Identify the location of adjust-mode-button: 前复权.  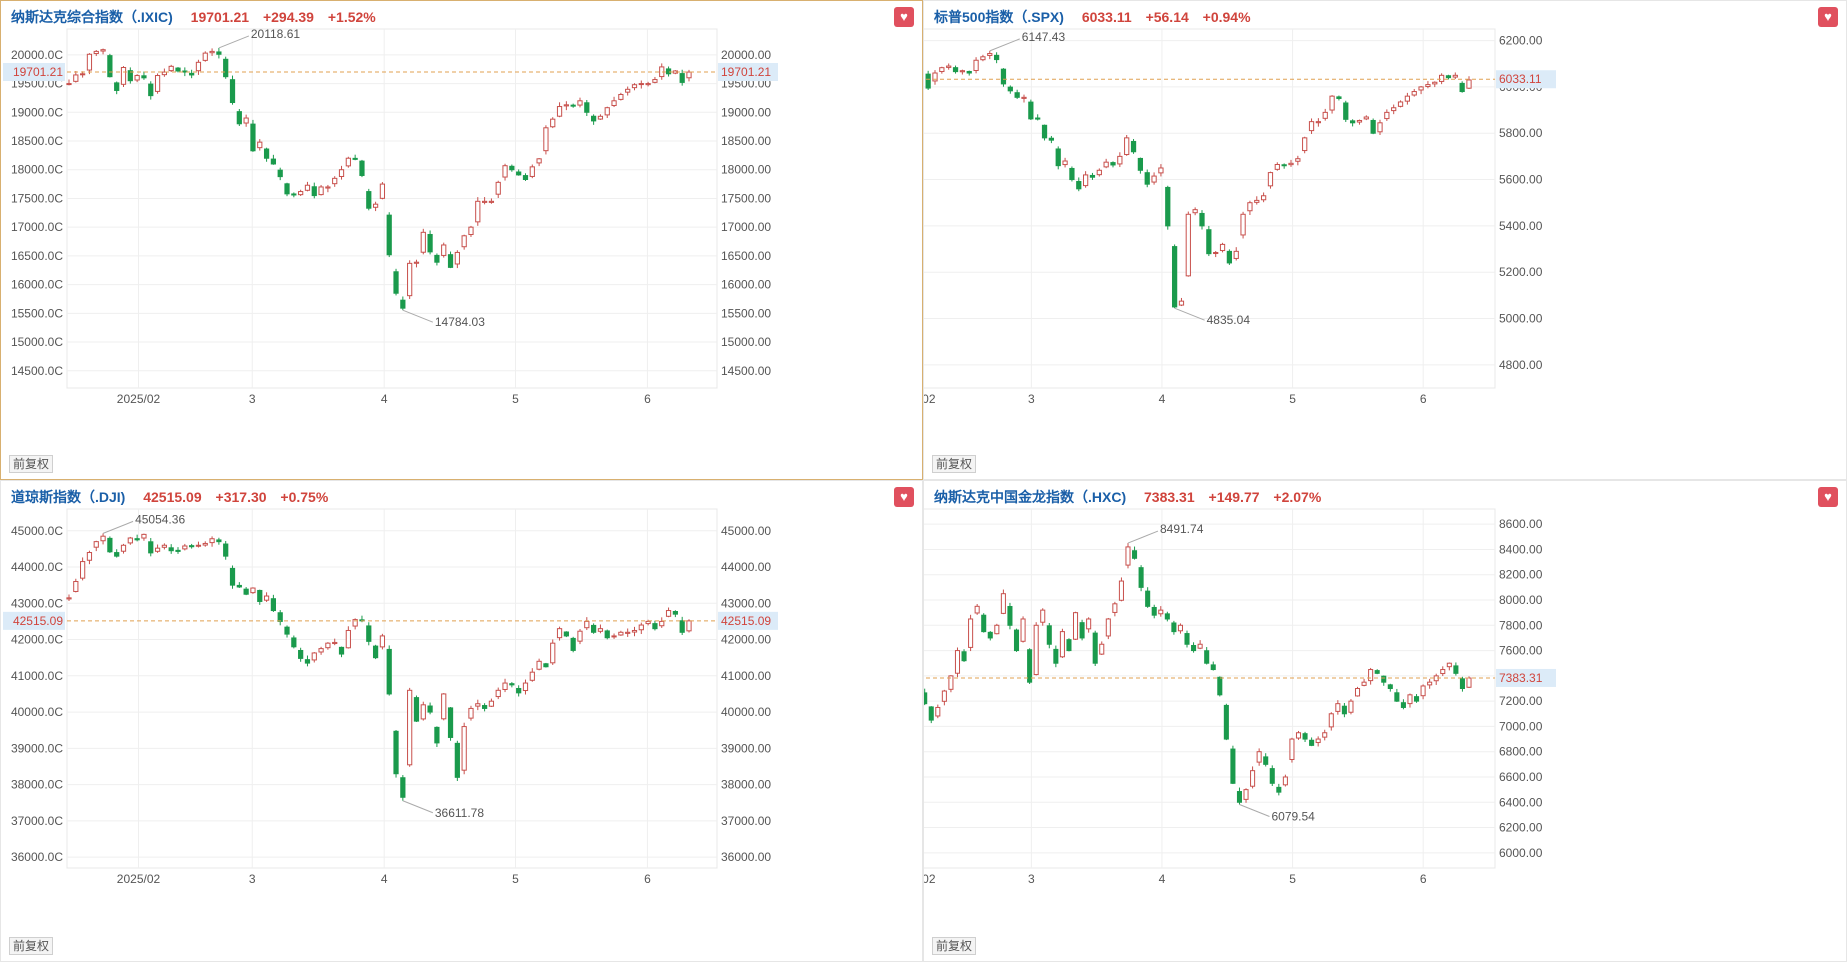
(954, 464).